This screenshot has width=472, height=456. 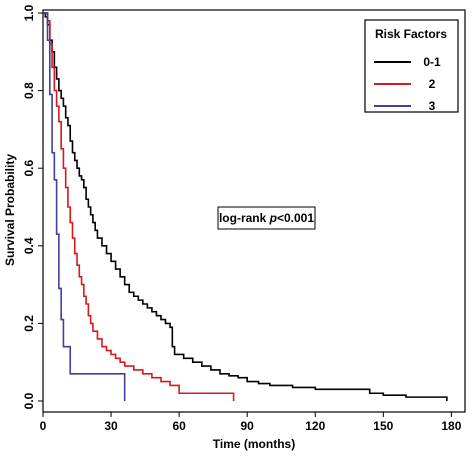 I want to click on annotation-text: log-rank p<0.001, so click(x=266, y=218).